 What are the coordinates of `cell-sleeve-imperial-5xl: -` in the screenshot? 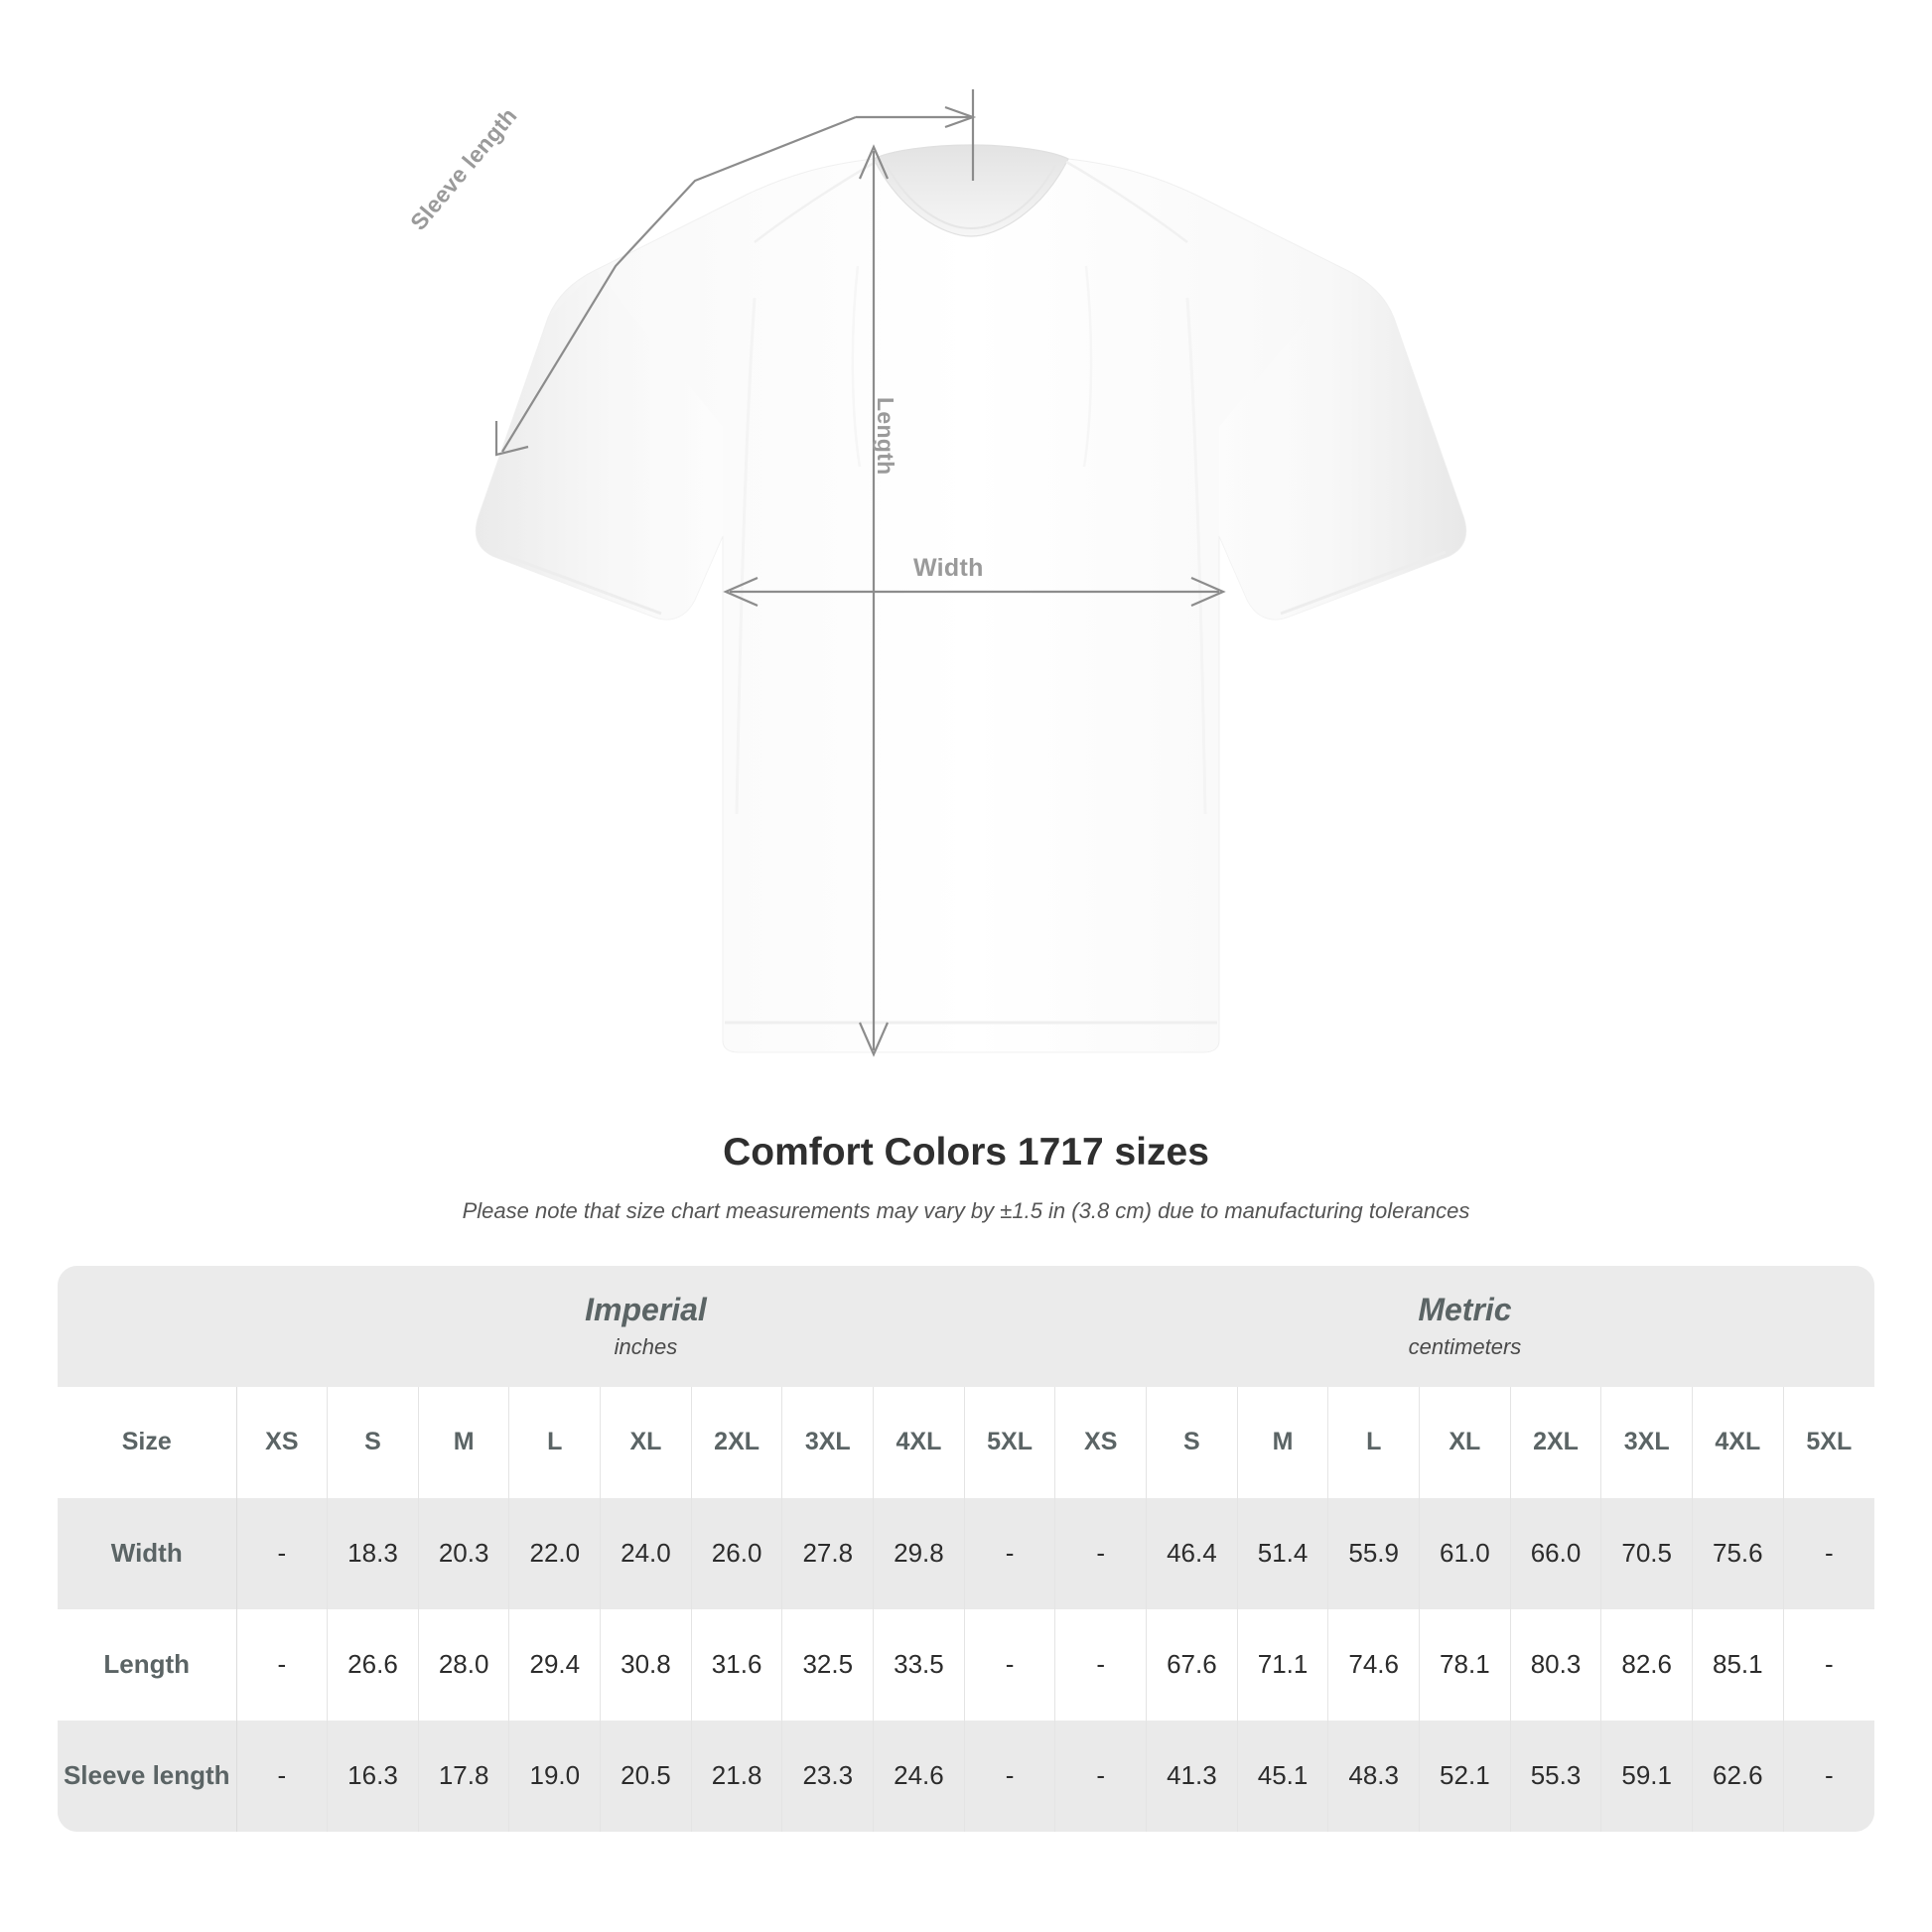 It's located at (1010, 1776).